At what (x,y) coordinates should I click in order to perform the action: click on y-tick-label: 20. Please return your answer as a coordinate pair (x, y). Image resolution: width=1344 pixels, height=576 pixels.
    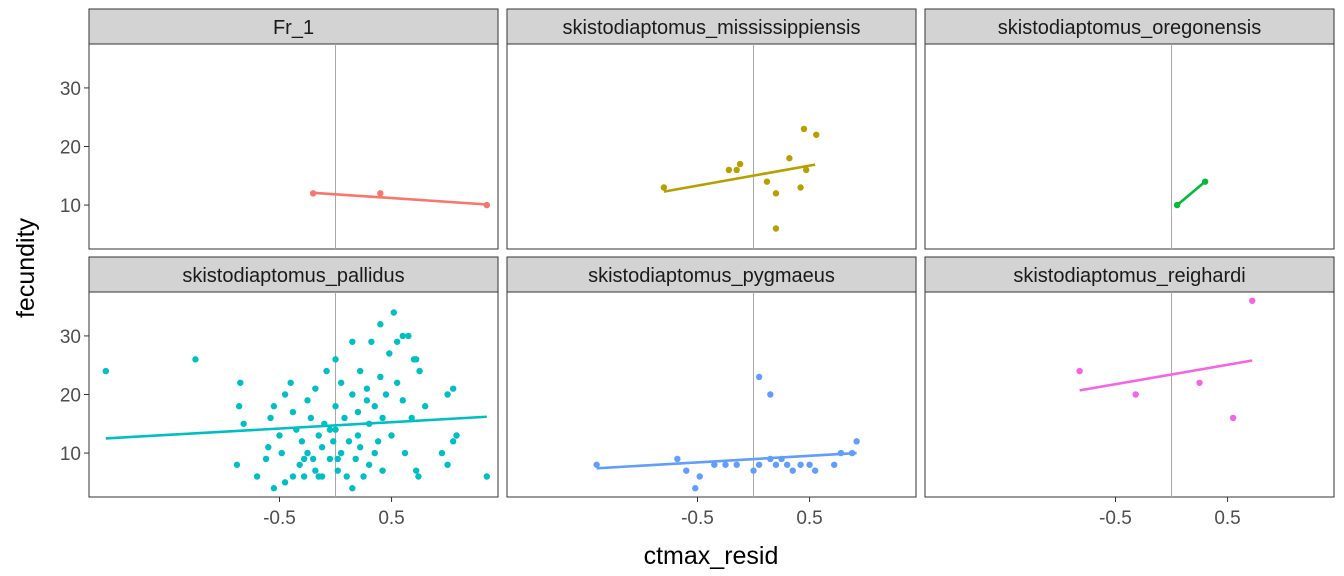
    Looking at the image, I should click on (70, 148).